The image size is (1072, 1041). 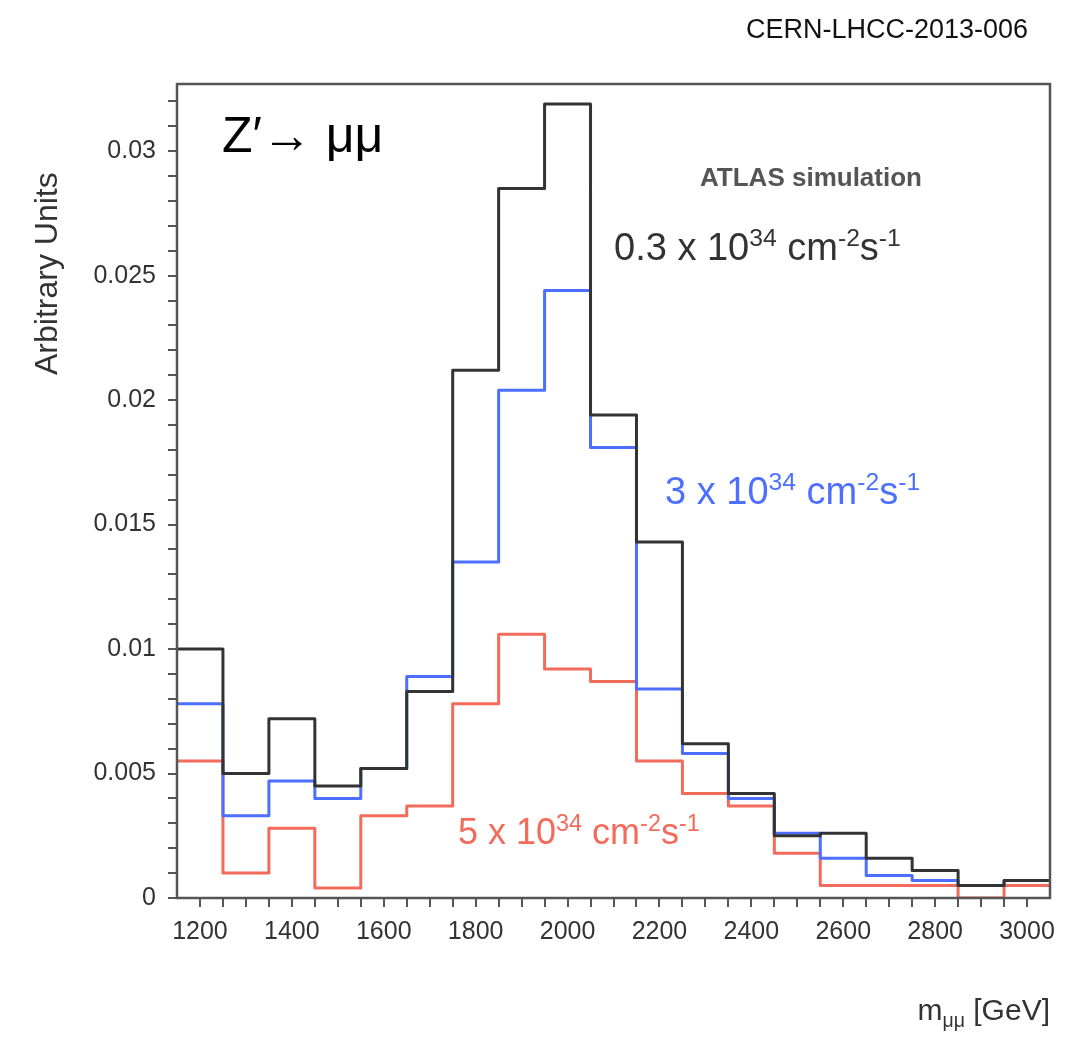 What do you see at coordinates (983, 1012) in the screenshot?
I see `x-axis-title: m$_{μμ}$ [GeV]` at bounding box center [983, 1012].